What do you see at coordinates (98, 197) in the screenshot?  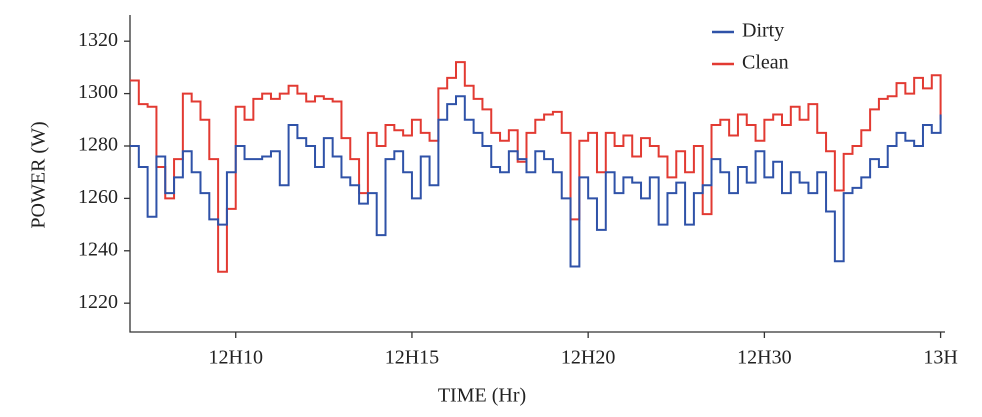 I see `y-tick-label: 1260` at bounding box center [98, 197].